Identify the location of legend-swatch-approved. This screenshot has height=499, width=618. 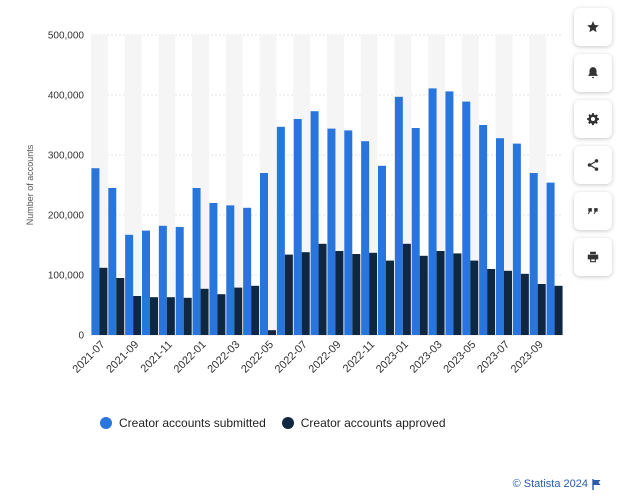
(287, 423).